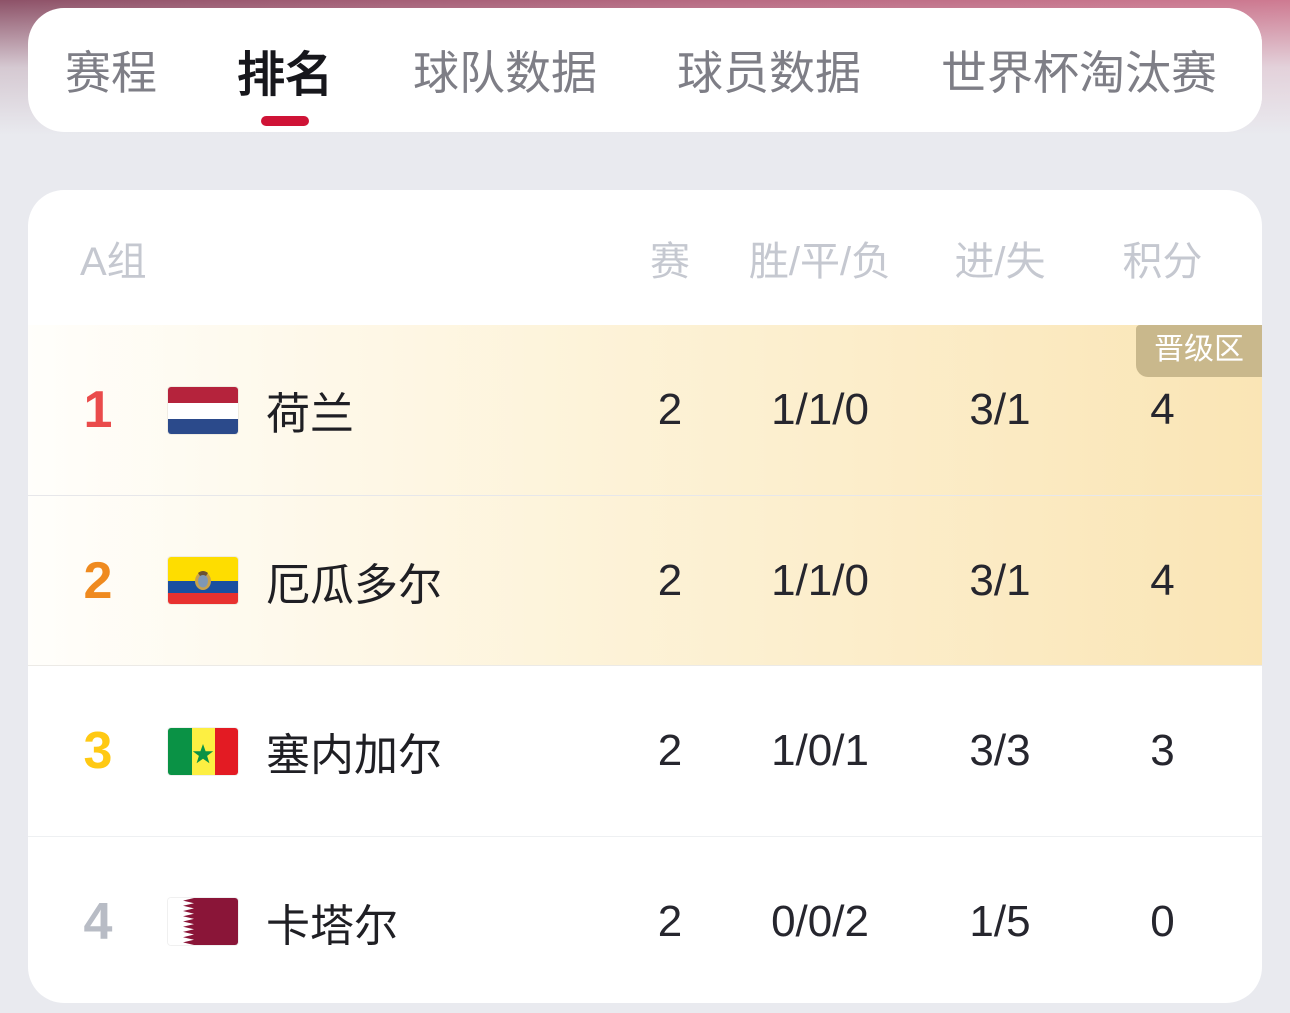 The height and width of the screenshot is (1013, 1290). What do you see at coordinates (820, 261) in the screenshot?
I see `column-header-wdl: 胜/平/负` at bounding box center [820, 261].